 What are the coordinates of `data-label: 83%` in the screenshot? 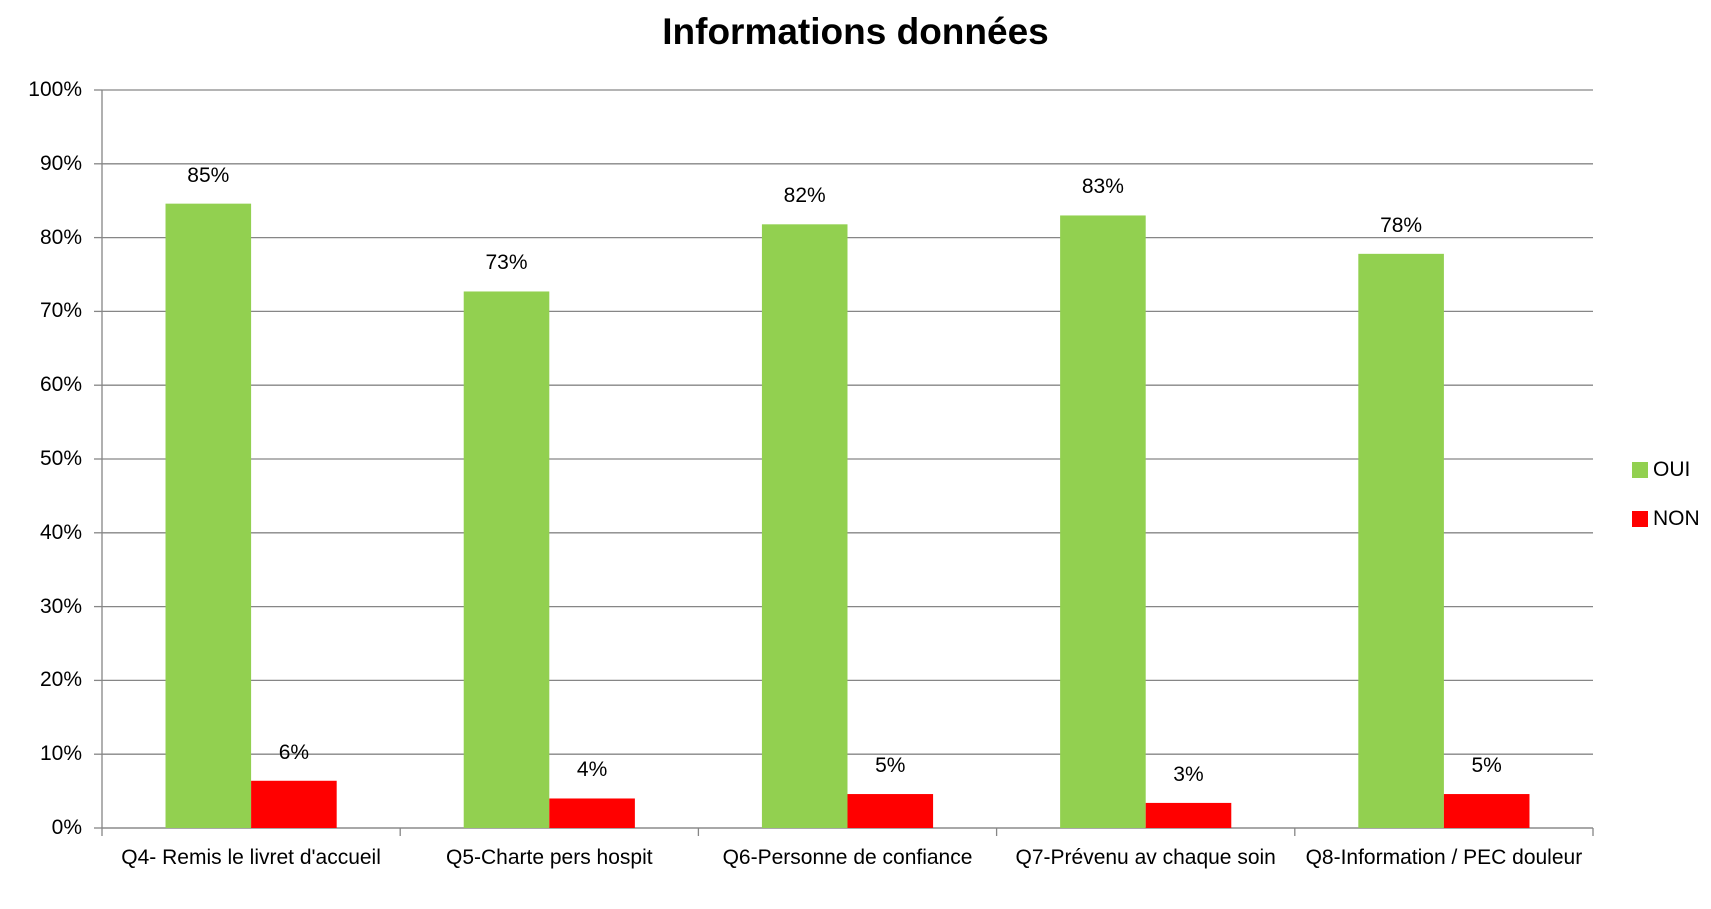 It's located at (1102, 187).